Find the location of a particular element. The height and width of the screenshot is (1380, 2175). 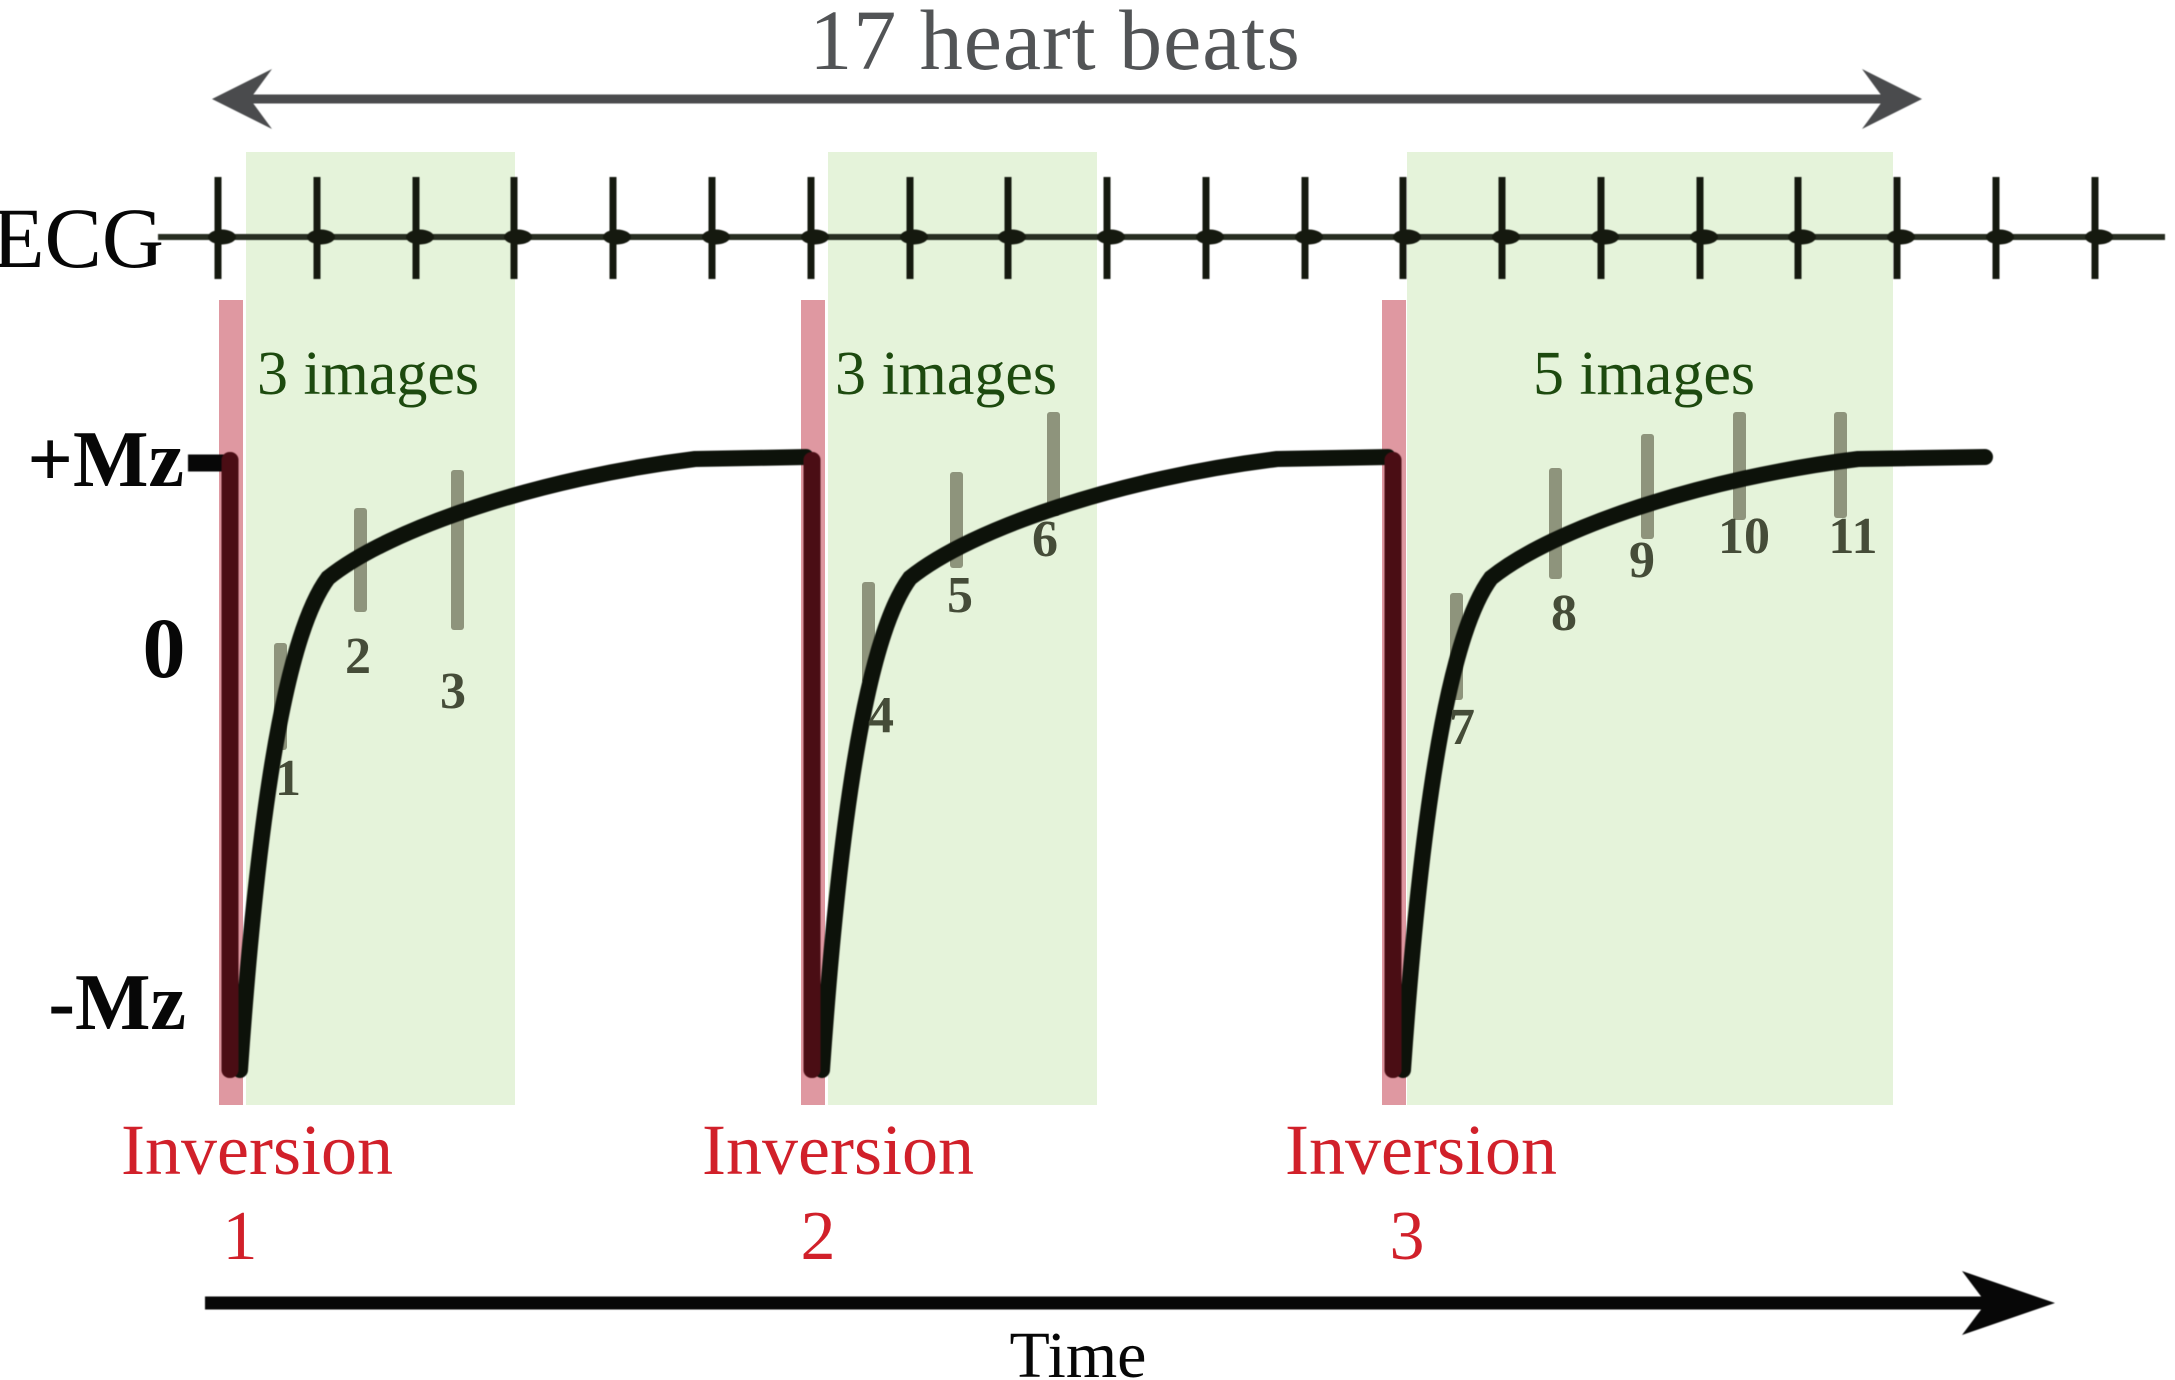

inversion-label-3: Inversion is located at coordinates (1421, 1150).